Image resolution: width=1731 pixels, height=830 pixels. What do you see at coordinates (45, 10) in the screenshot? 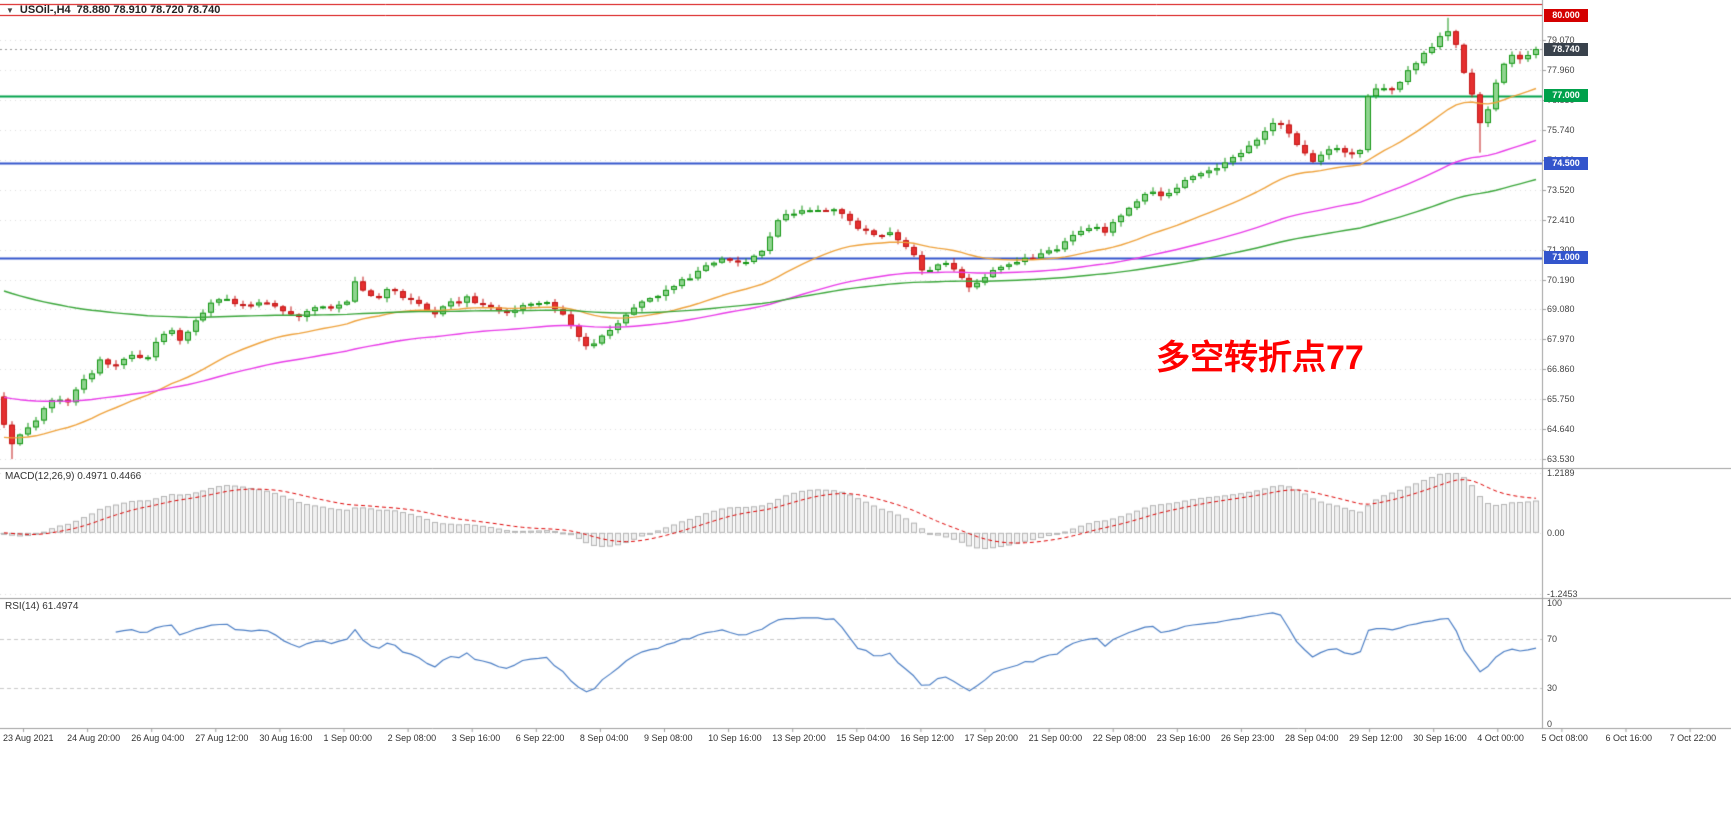
I see `symbol-timeframe-label: USOil-,H4` at bounding box center [45, 10].